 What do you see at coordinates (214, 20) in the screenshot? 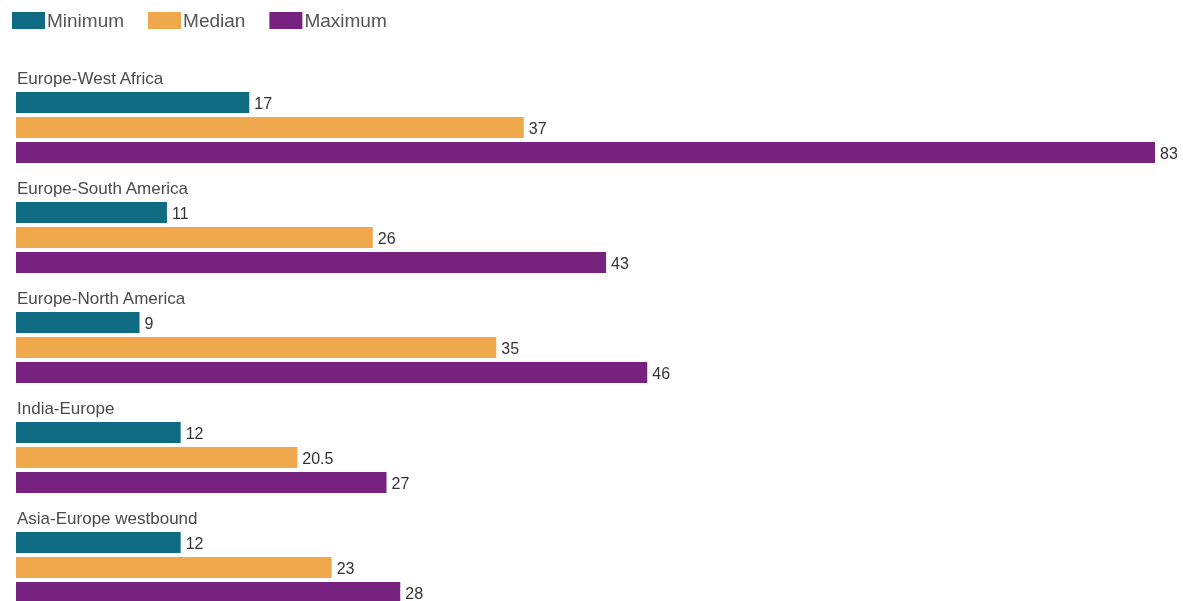
I see `legend-label: Median` at bounding box center [214, 20].